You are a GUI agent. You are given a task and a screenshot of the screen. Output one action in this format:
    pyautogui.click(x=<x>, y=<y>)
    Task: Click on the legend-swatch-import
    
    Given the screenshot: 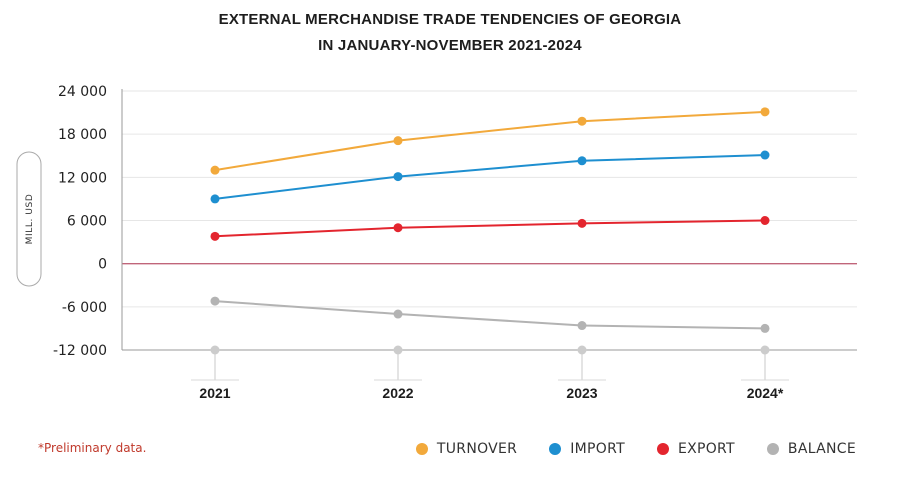 What is the action you would take?
    pyautogui.click(x=555, y=449)
    